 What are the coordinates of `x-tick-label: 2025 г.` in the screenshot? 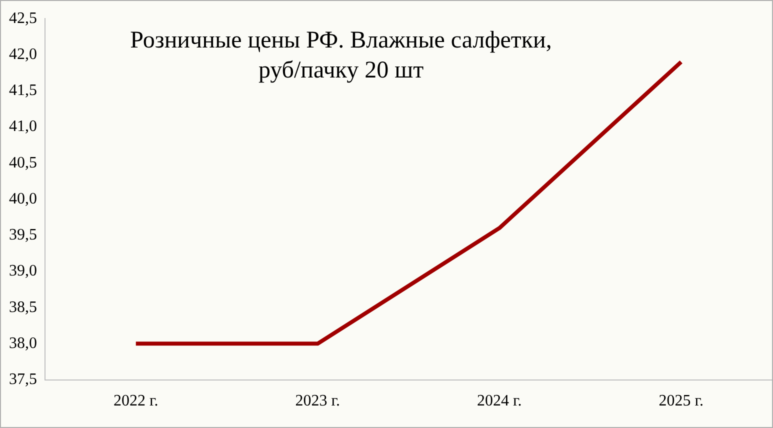 It's located at (681, 401).